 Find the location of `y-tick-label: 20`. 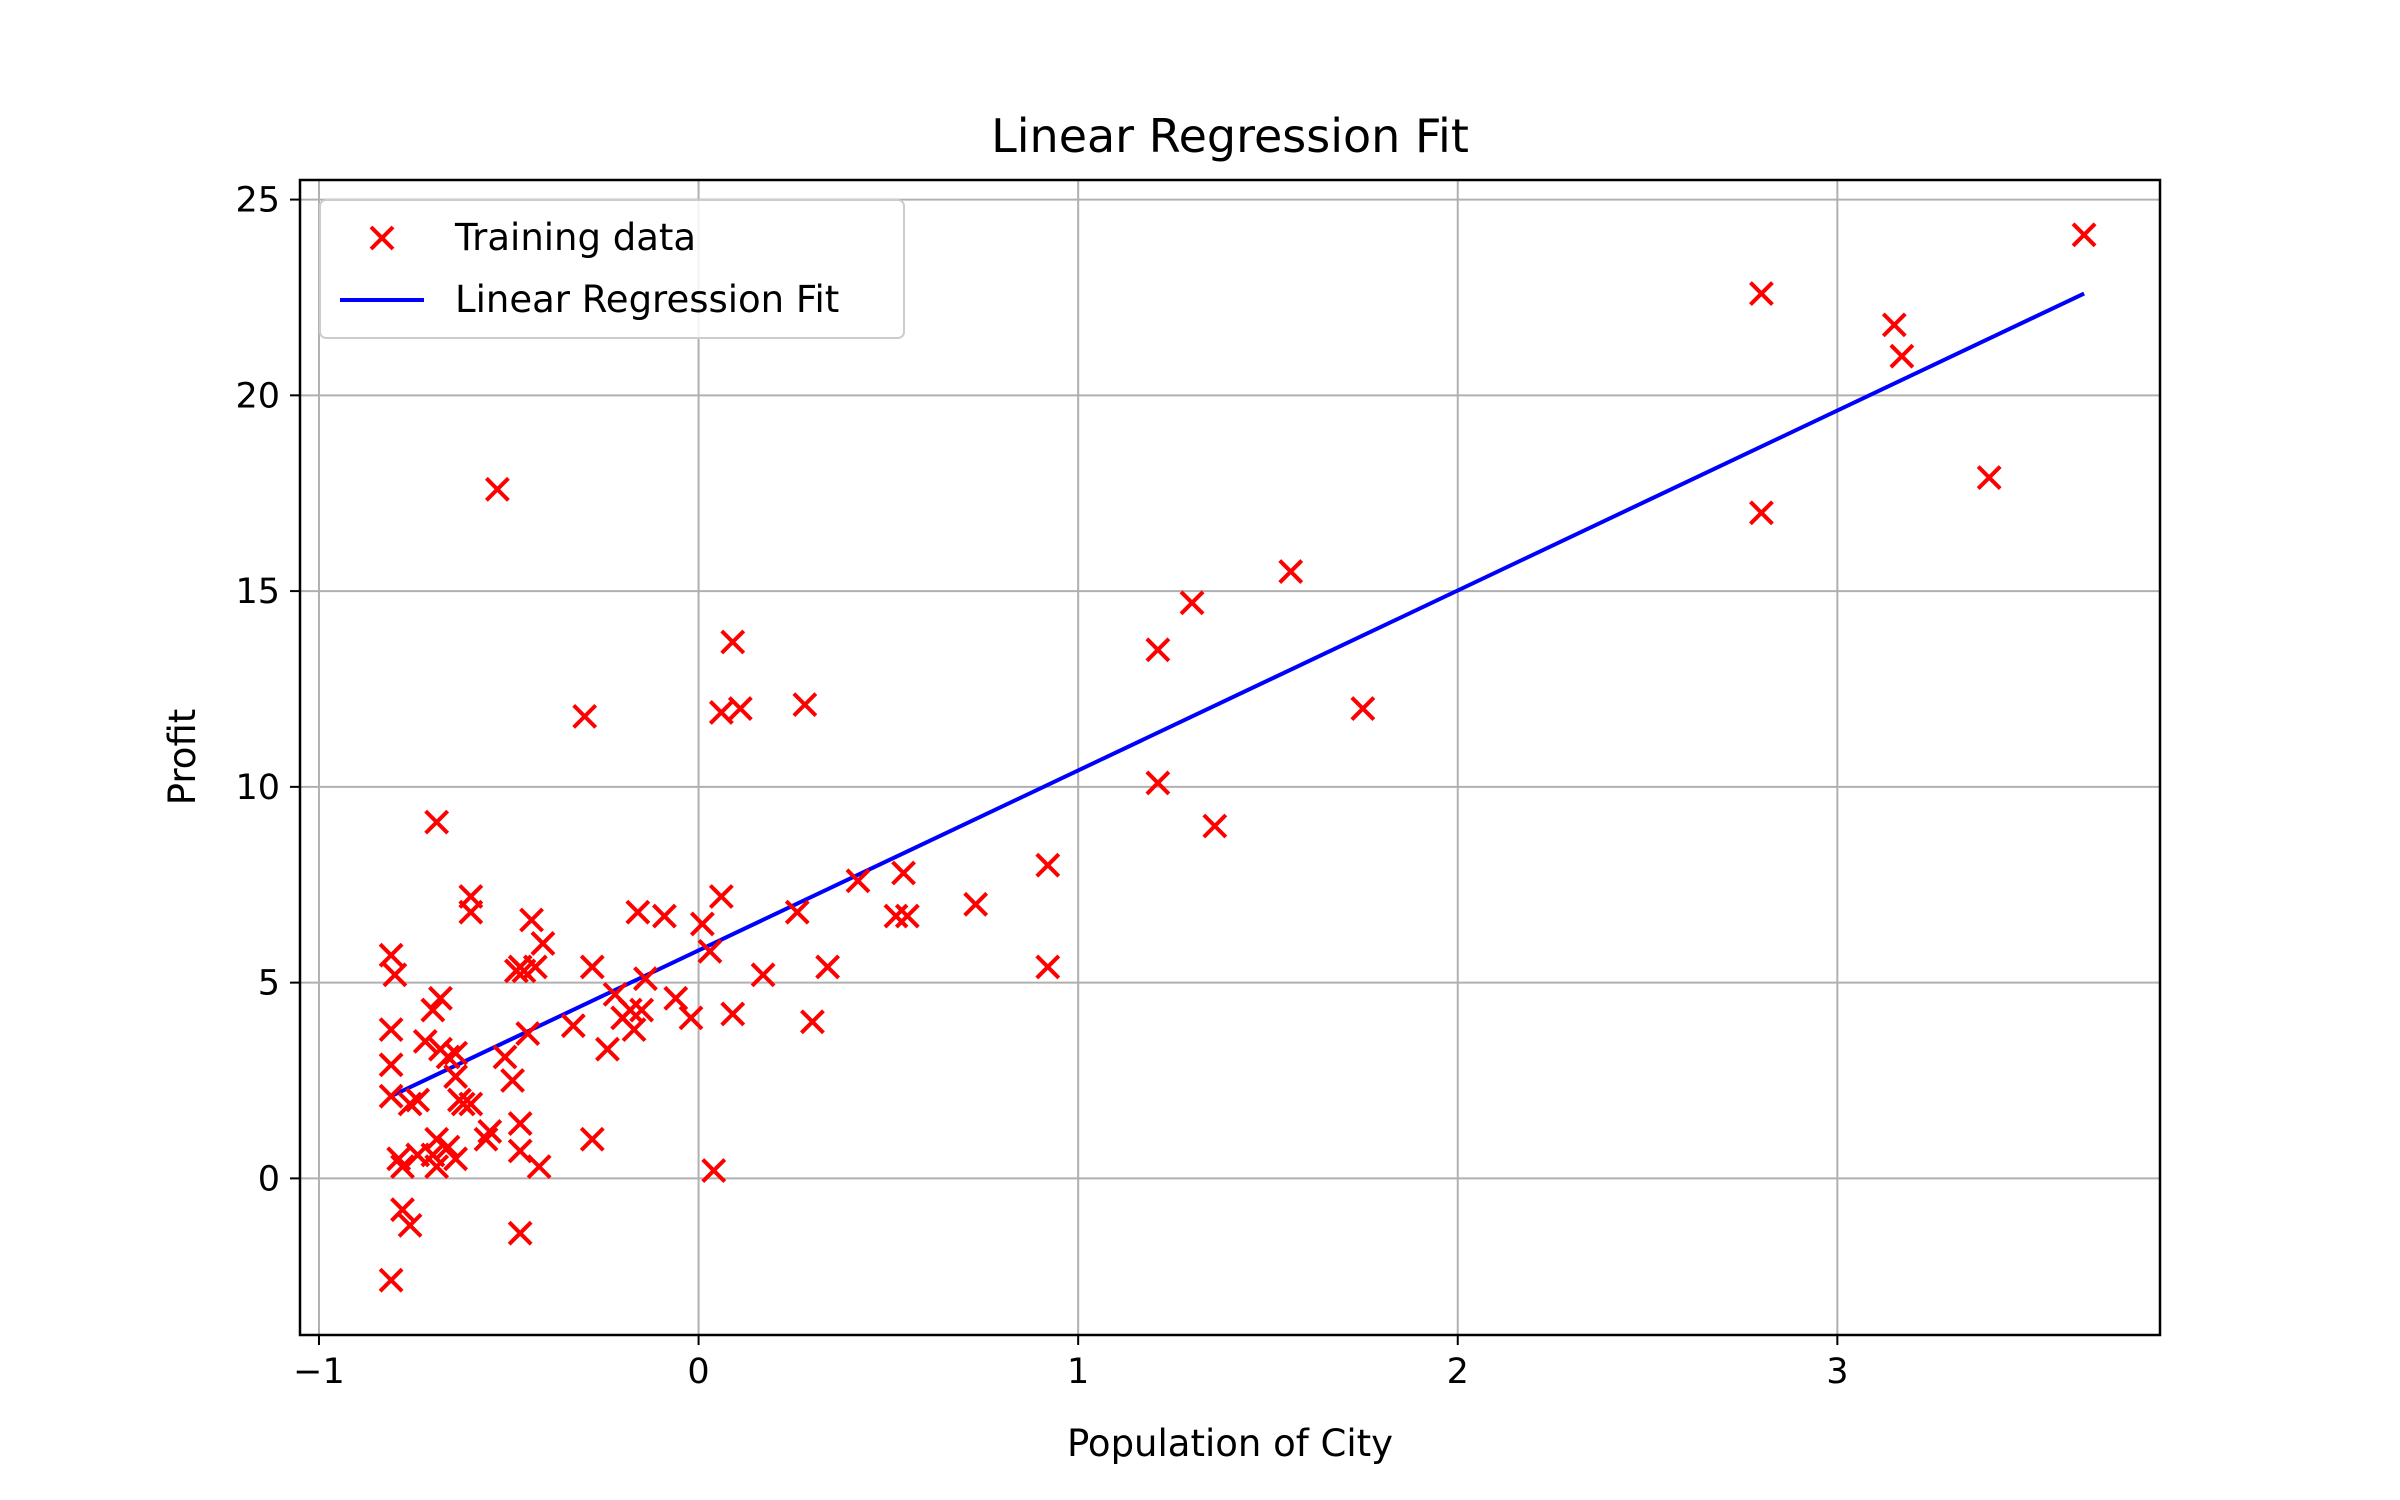

y-tick-label: 20 is located at coordinates (257, 396).